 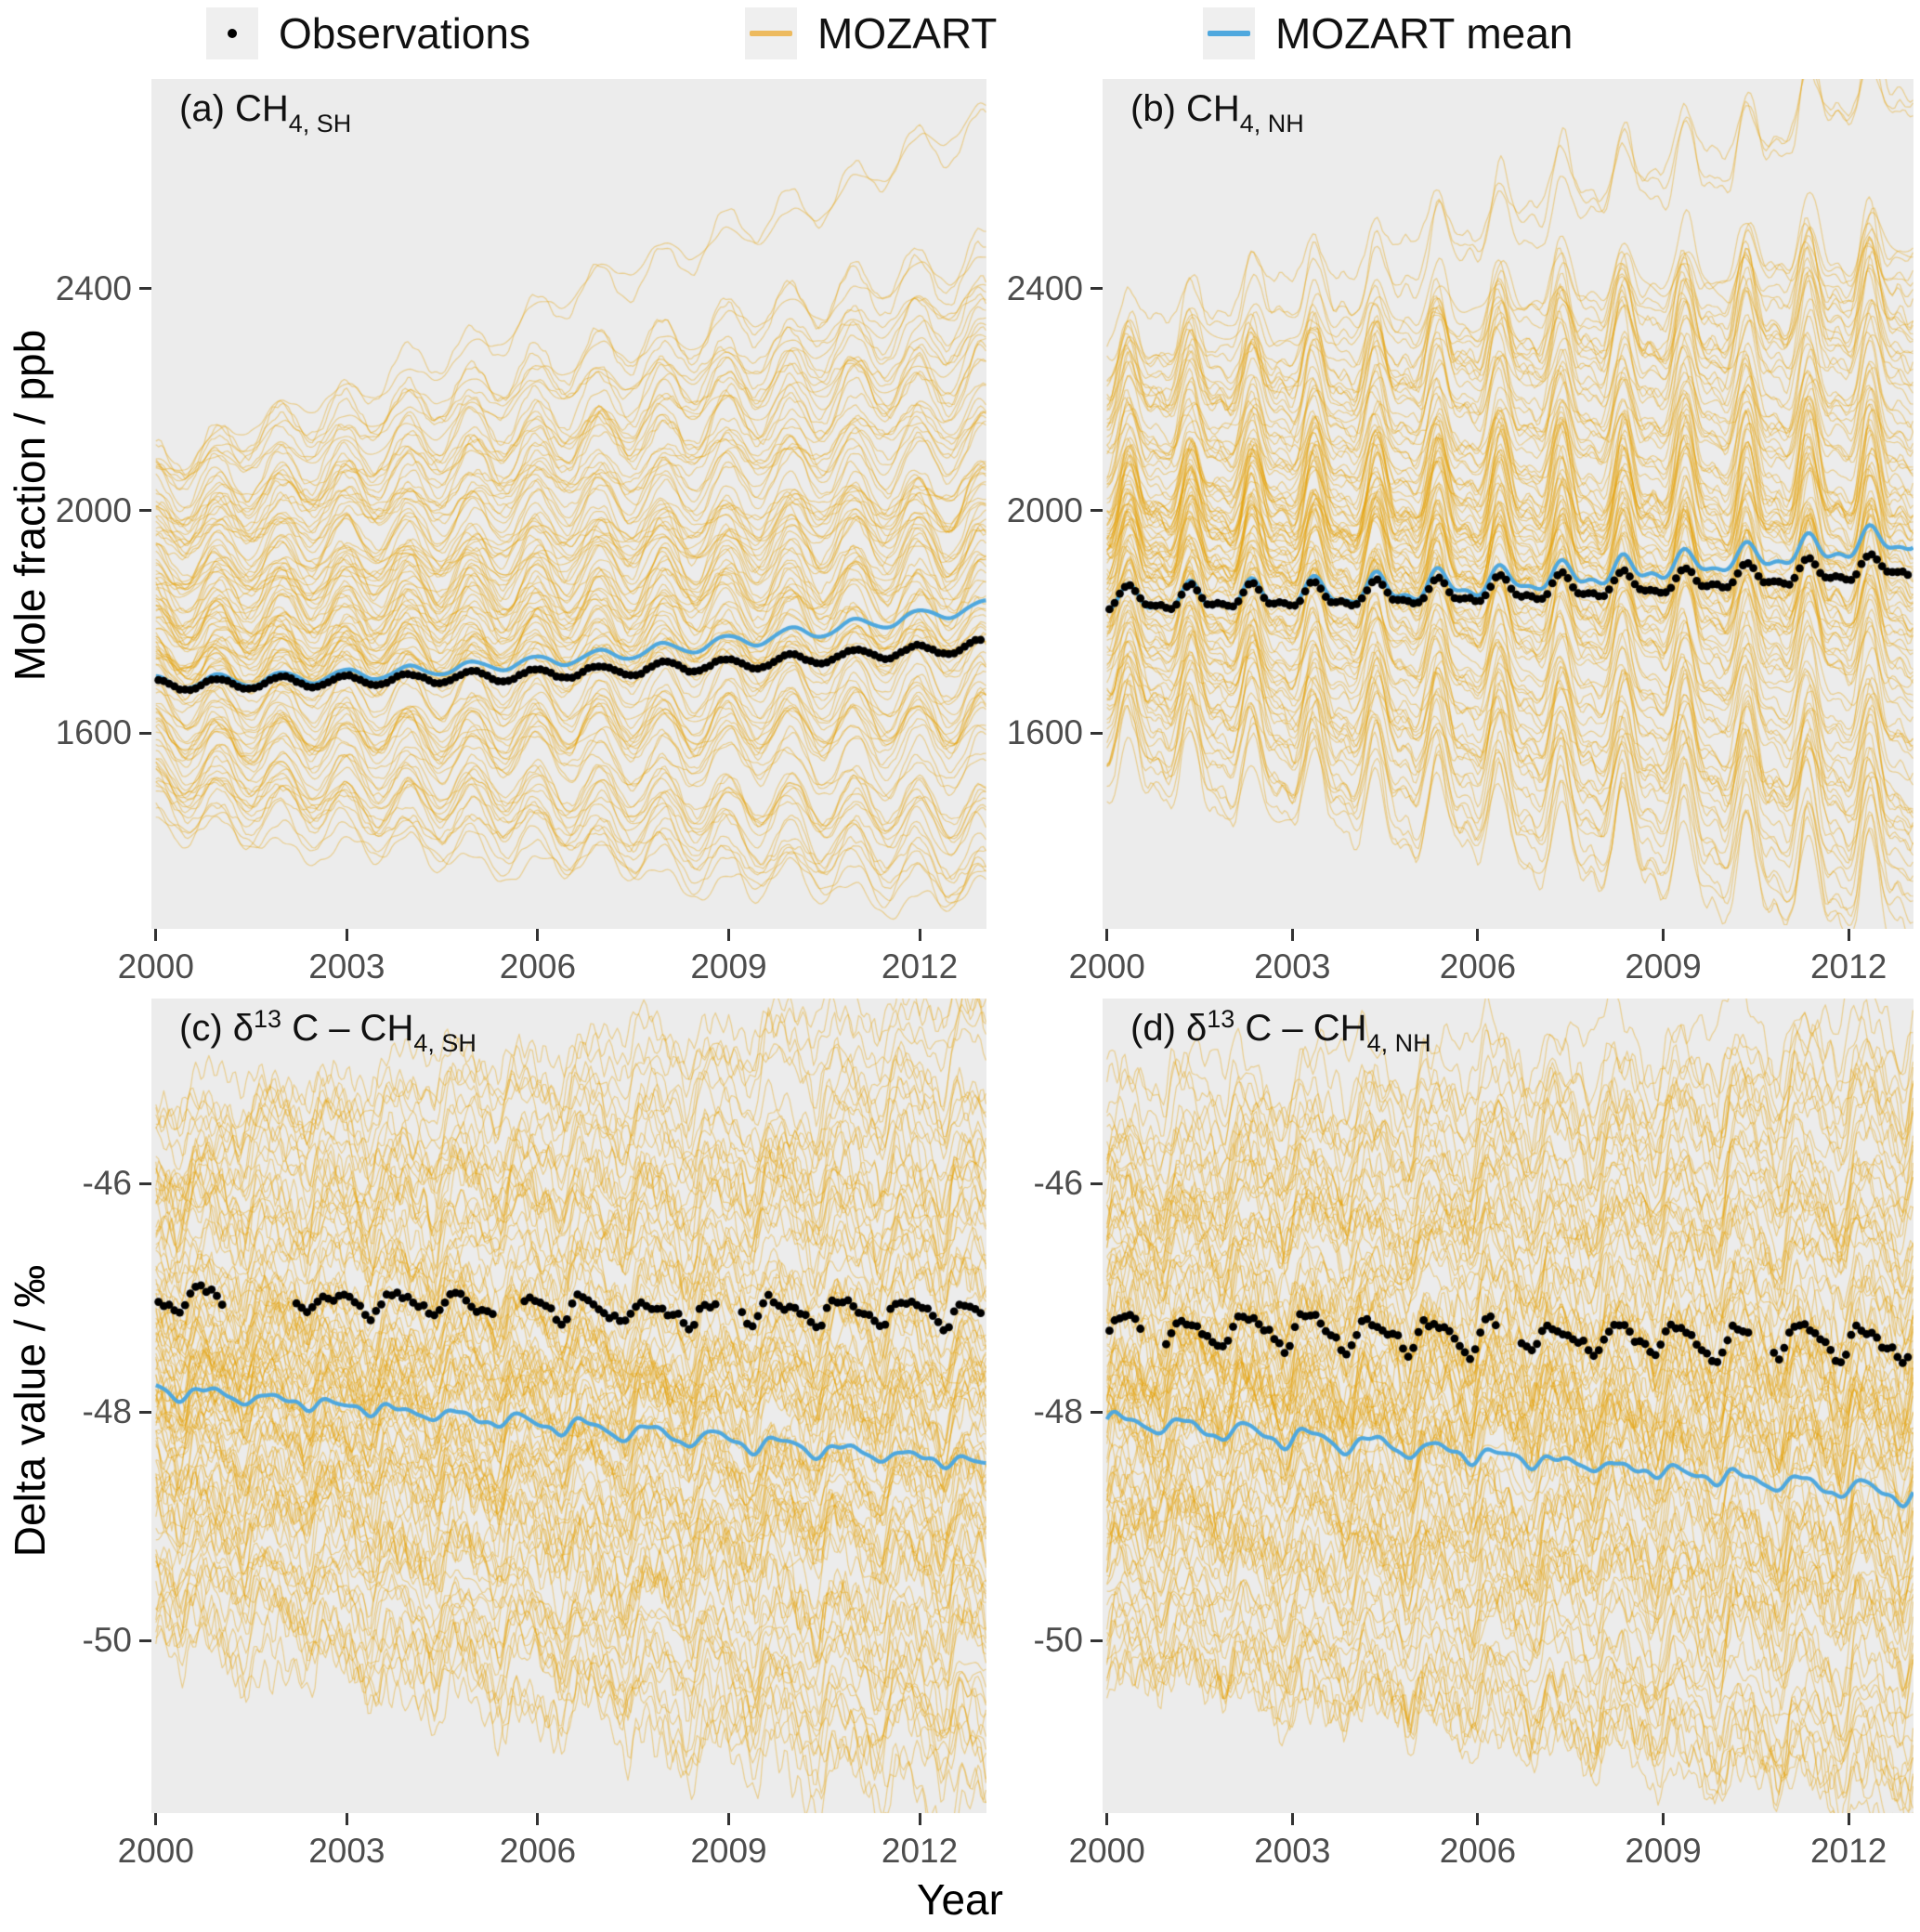 I want to click on legend-item-observations: Observations, so click(x=368, y=33).